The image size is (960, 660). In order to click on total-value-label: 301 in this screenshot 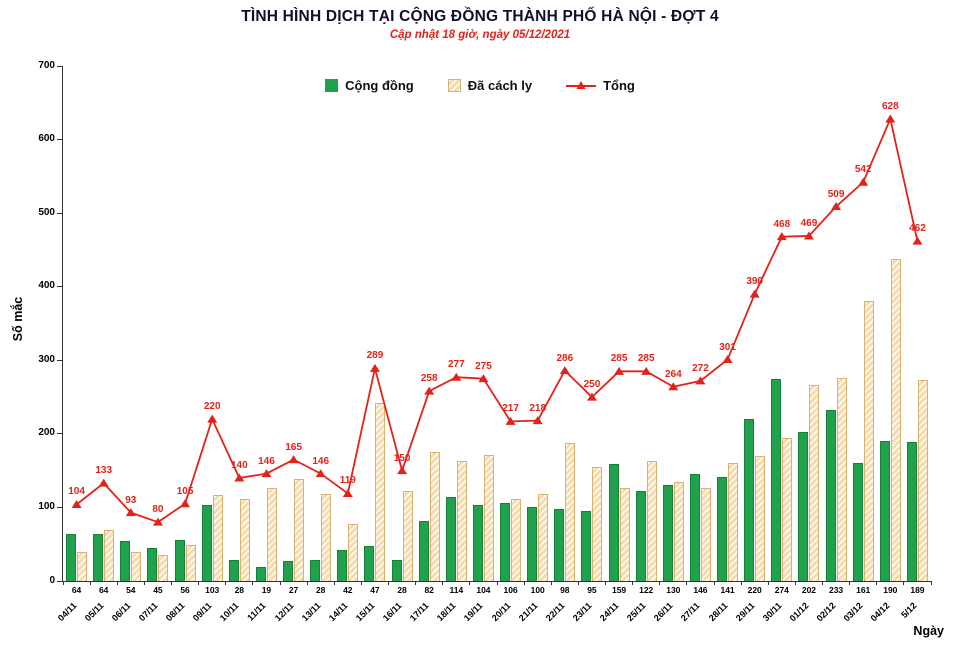, I will do `click(727, 347)`.